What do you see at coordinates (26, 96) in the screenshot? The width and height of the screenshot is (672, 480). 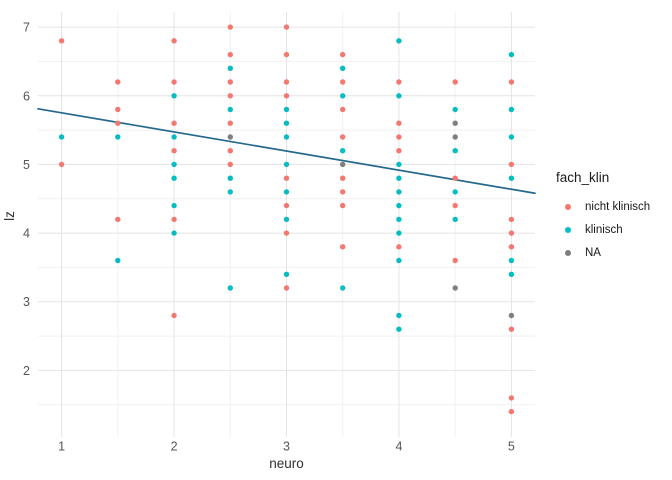 I see `y-tick-label: 6` at bounding box center [26, 96].